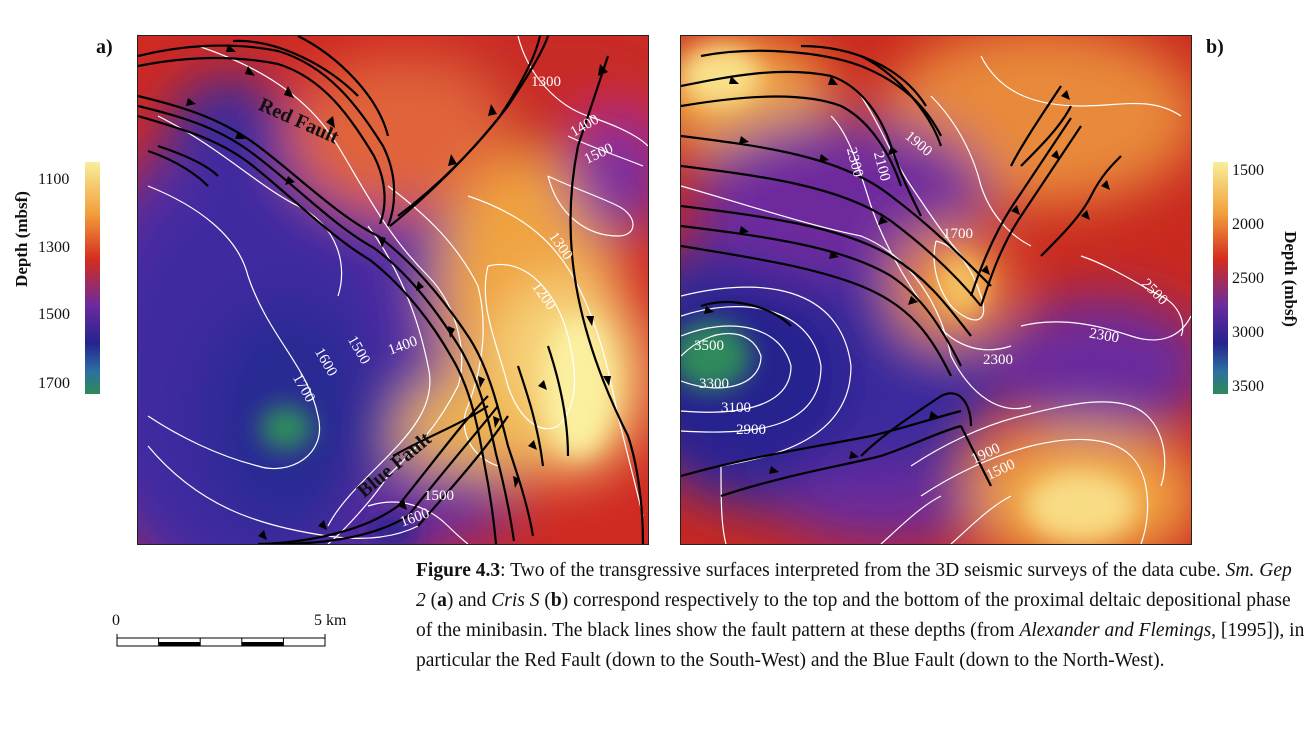 The image size is (1314, 750). What do you see at coordinates (92, 278) in the screenshot?
I see `colorbar-a` at bounding box center [92, 278].